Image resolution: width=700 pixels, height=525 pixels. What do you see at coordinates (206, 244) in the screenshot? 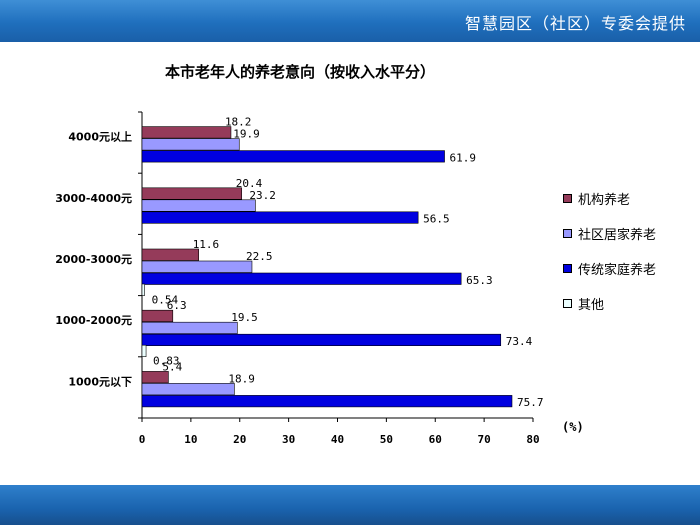
I see `data-label: 11.6` at bounding box center [206, 244].